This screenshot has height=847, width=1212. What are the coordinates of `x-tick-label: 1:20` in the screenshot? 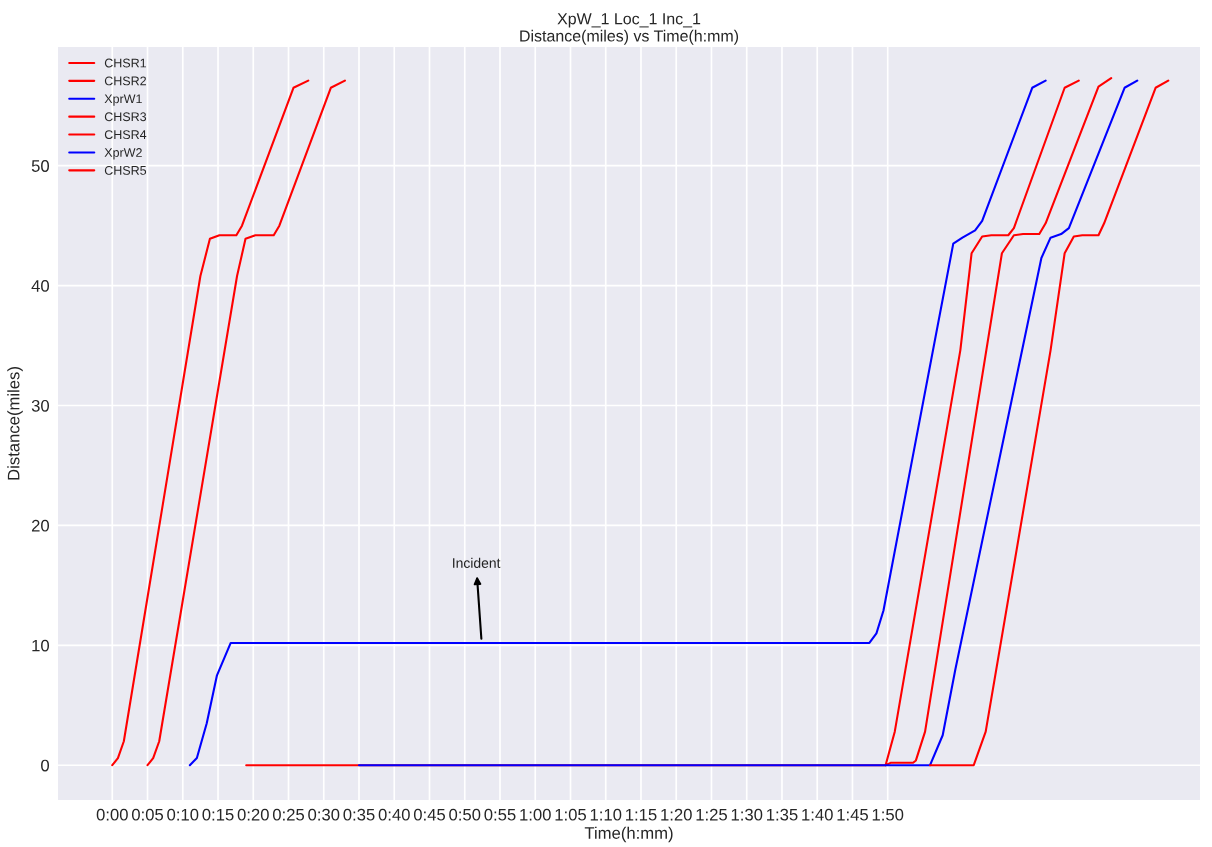 It's located at (676, 814).